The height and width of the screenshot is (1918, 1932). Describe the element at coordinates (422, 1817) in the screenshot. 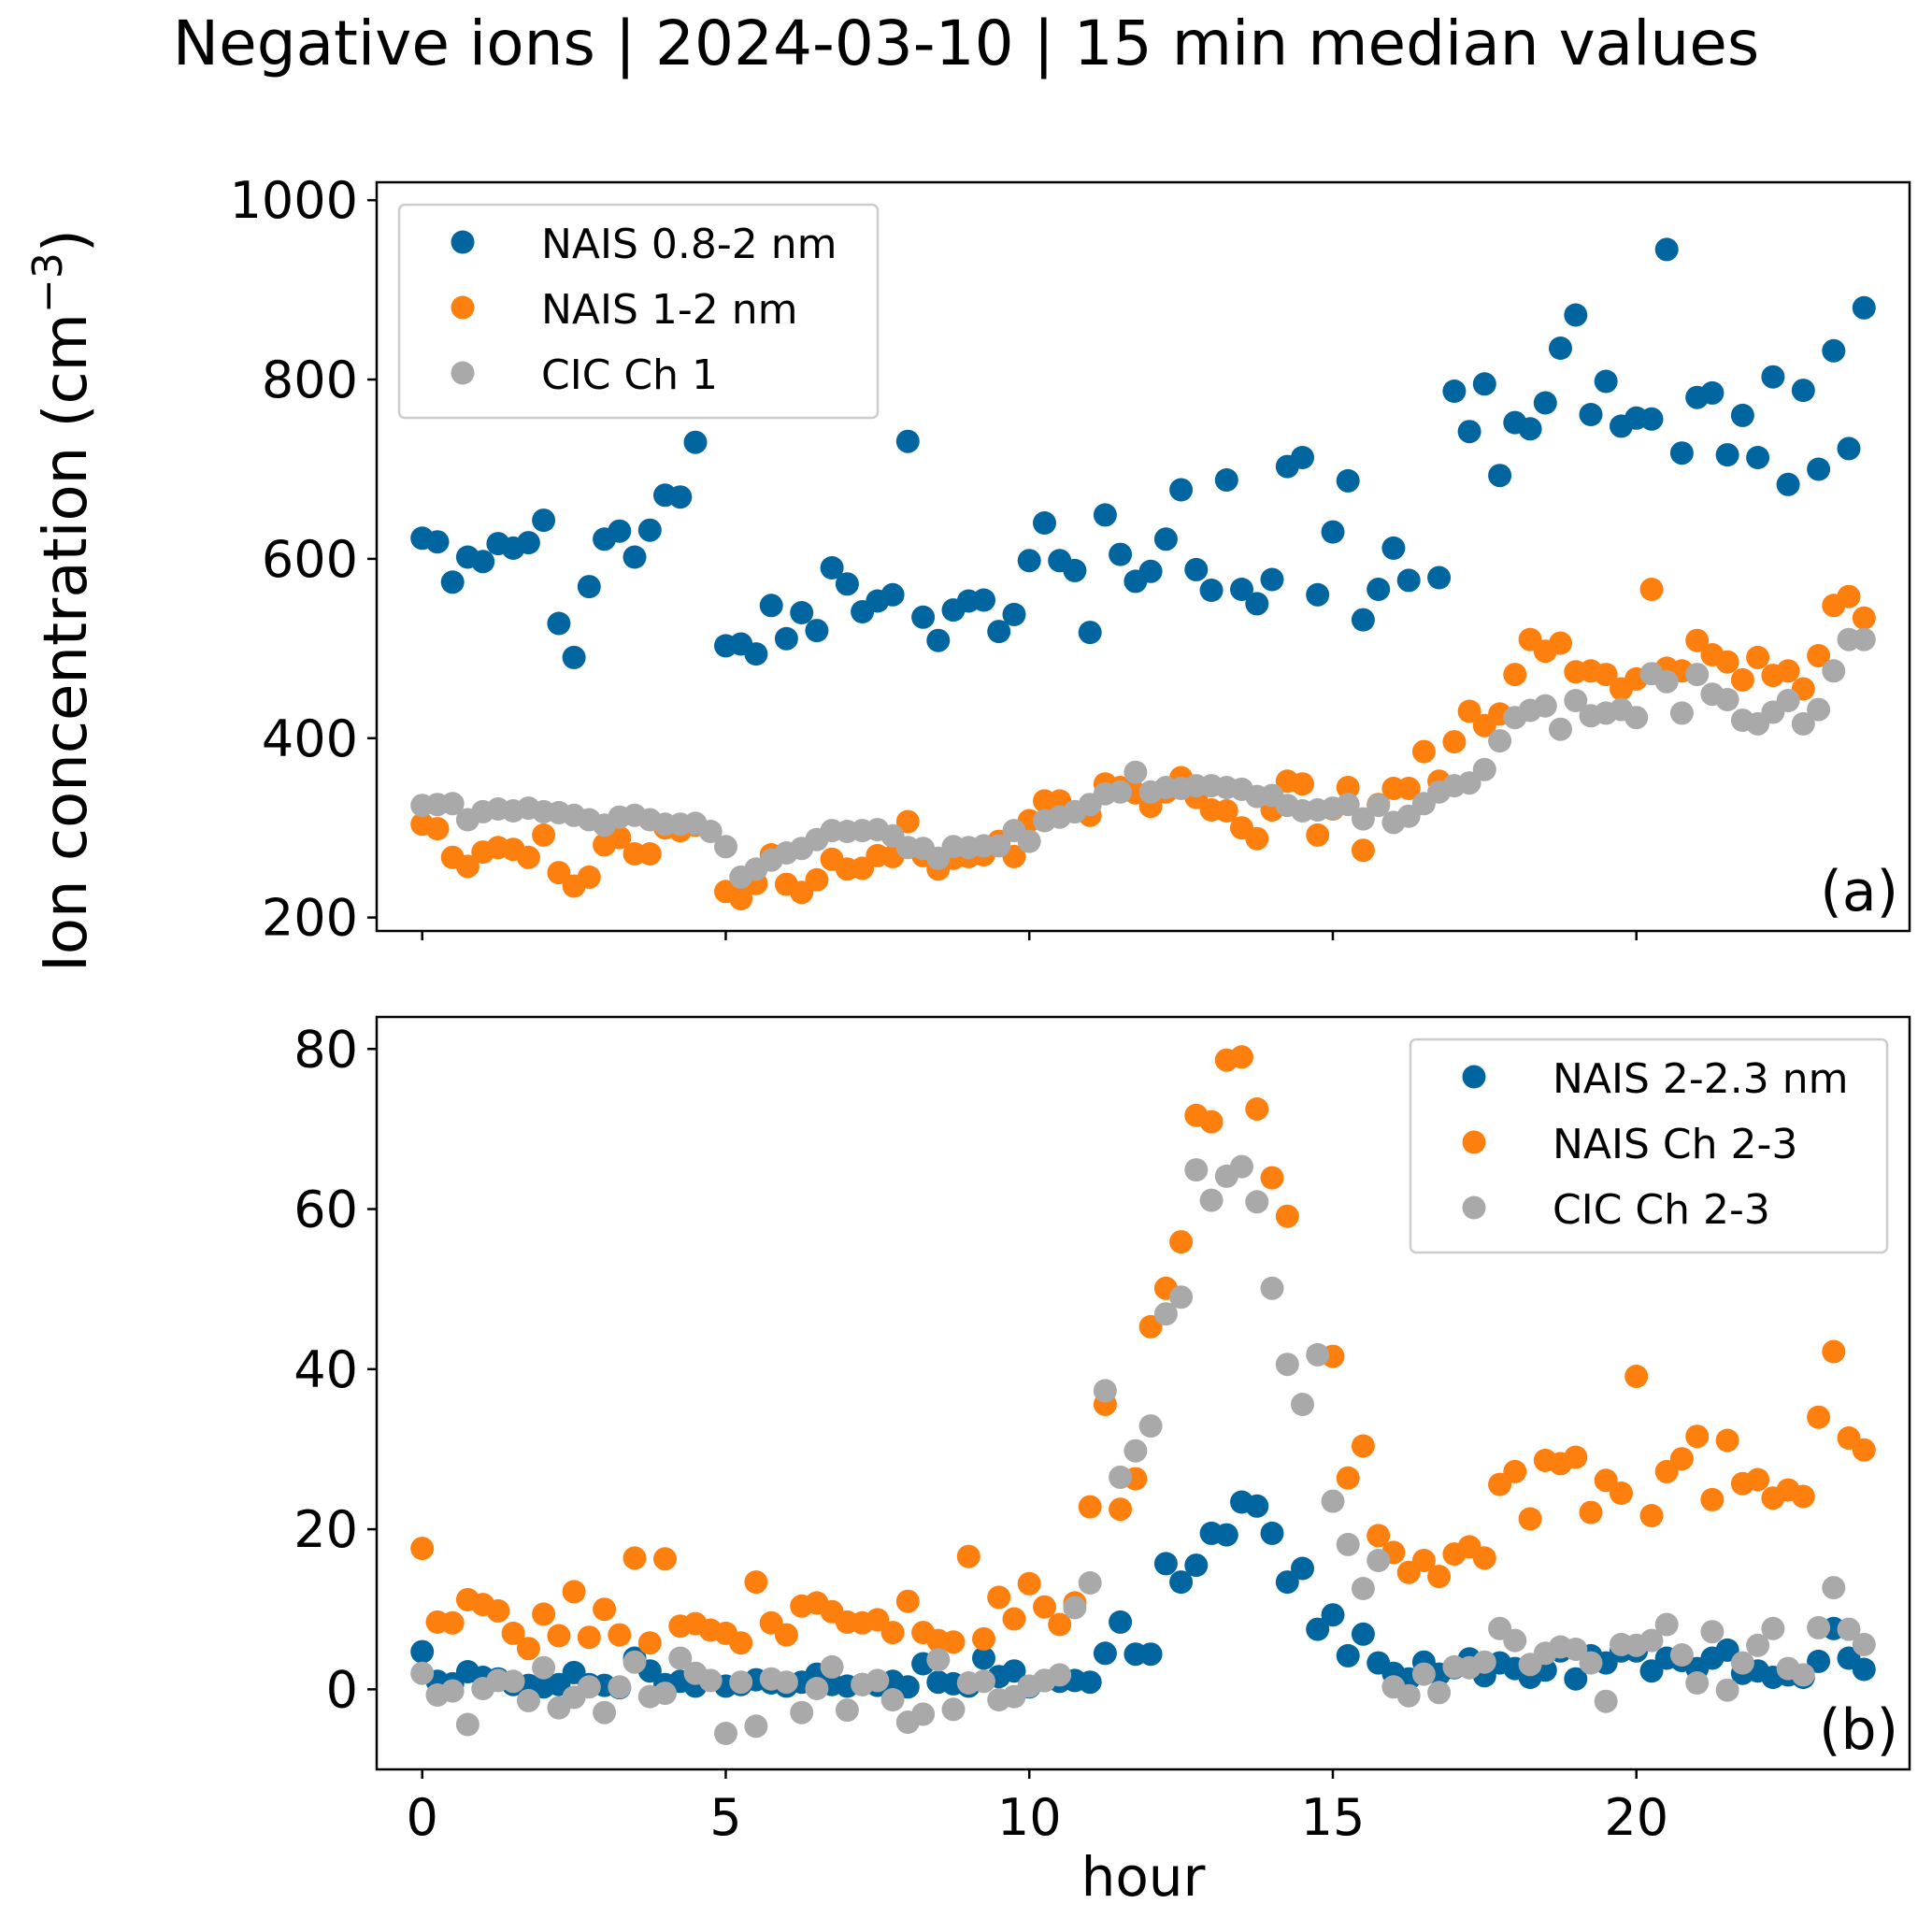

I see `x-tick-label: 0` at that location.